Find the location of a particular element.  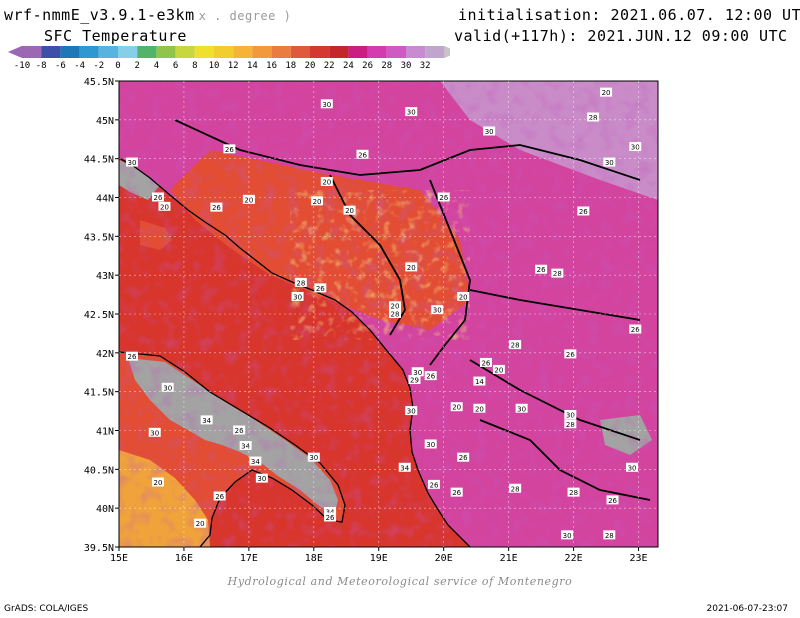

lon-tick-label: 20E is located at coordinates (444, 558).